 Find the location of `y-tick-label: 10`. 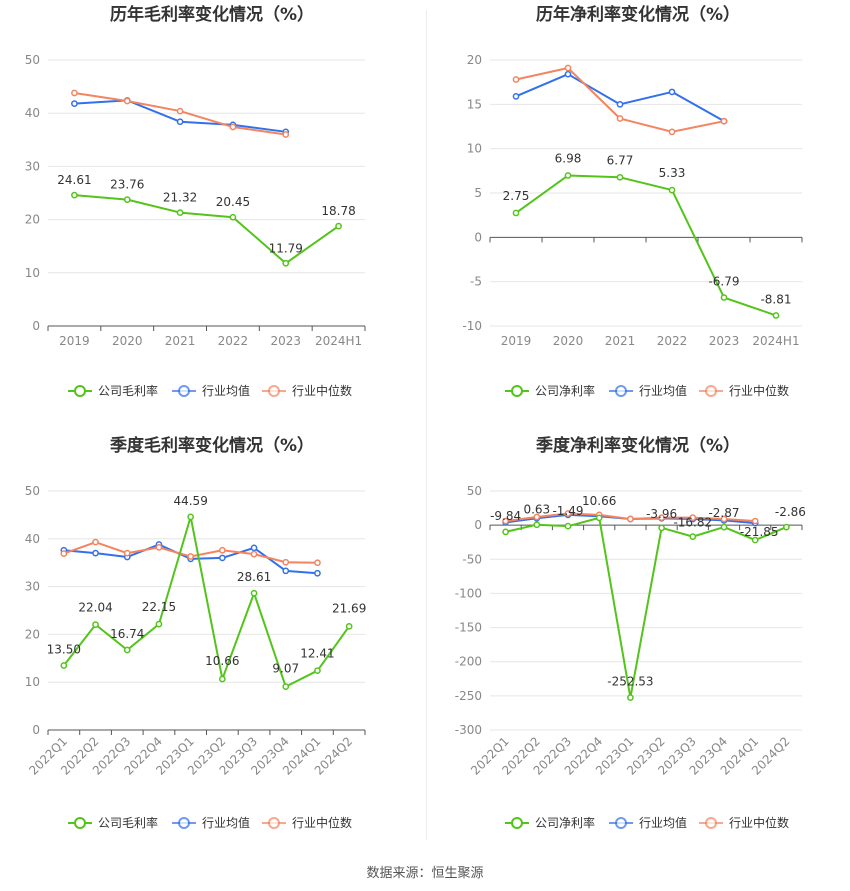

y-tick-label: 10 is located at coordinates (32, 273).